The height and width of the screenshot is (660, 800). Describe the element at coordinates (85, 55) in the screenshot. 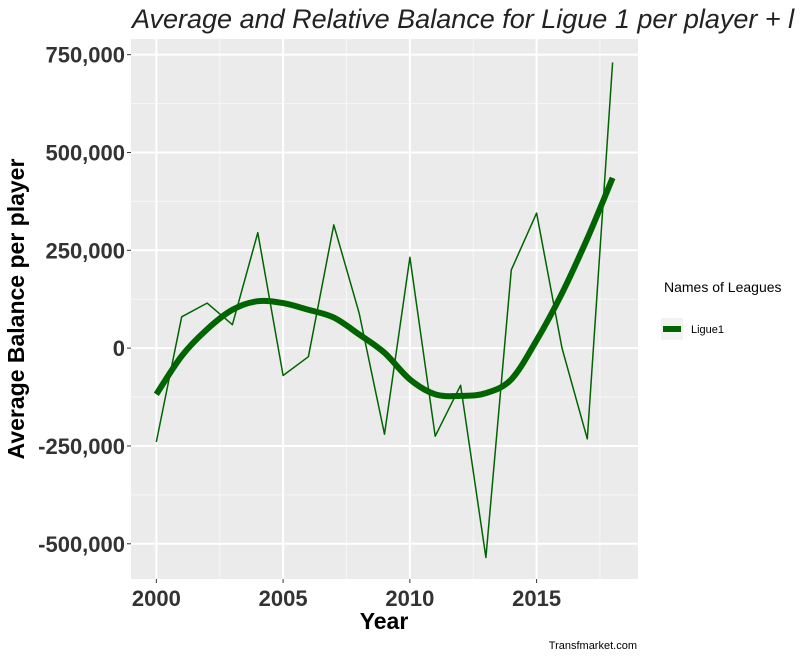

I see `y-tick-label: 750,000` at that location.